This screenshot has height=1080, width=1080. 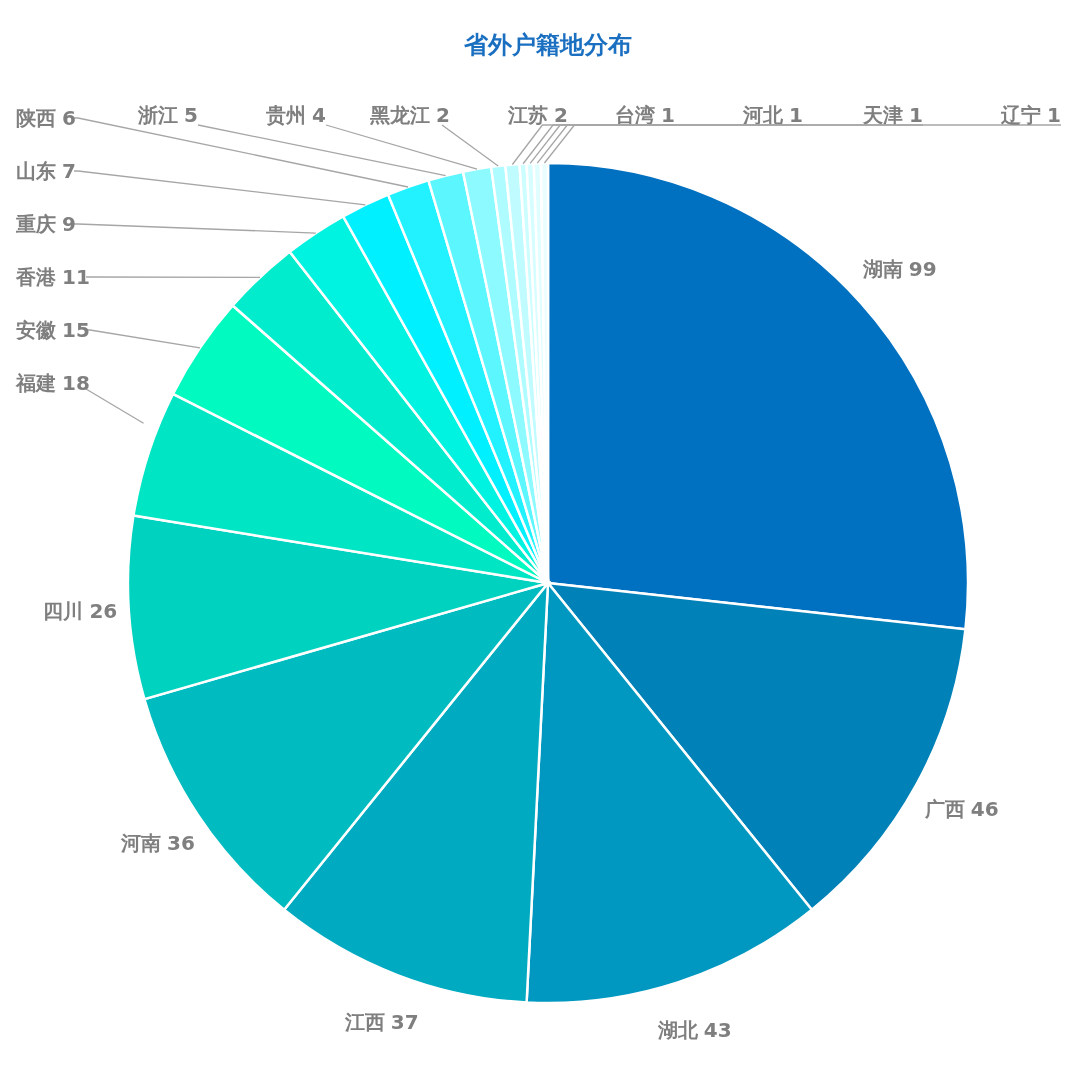 What do you see at coordinates (36, 118) in the screenshot?
I see `slice-label: 陕西` at bounding box center [36, 118].